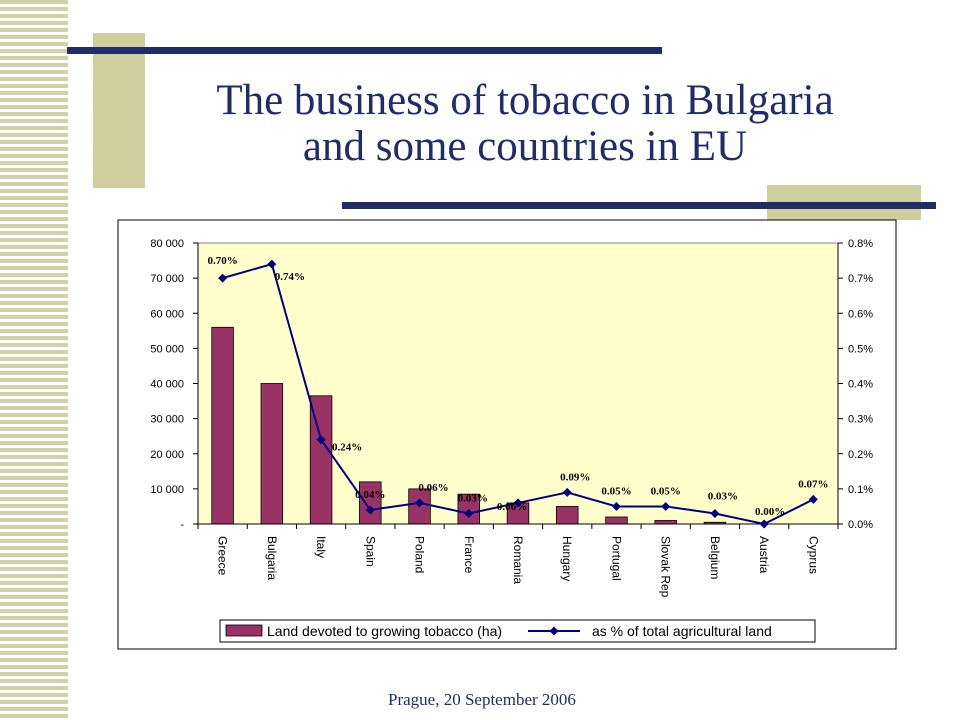  I want to click on left-tick-label-2: 20 000, so click(167, 455).